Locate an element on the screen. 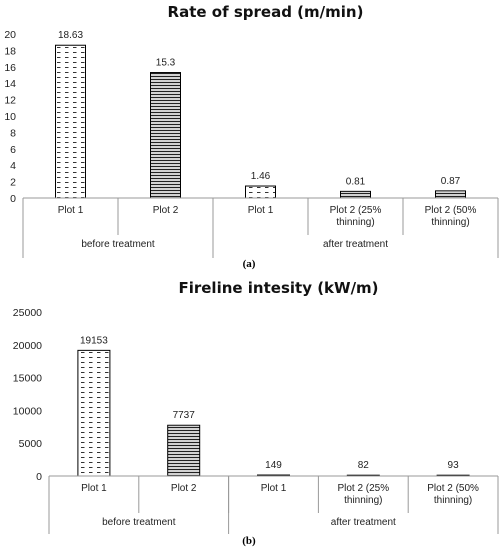 The width and height of the screenshot is (499, 550). chart-title: Rate of spread (m/min) is located at coordinates (266, 12).